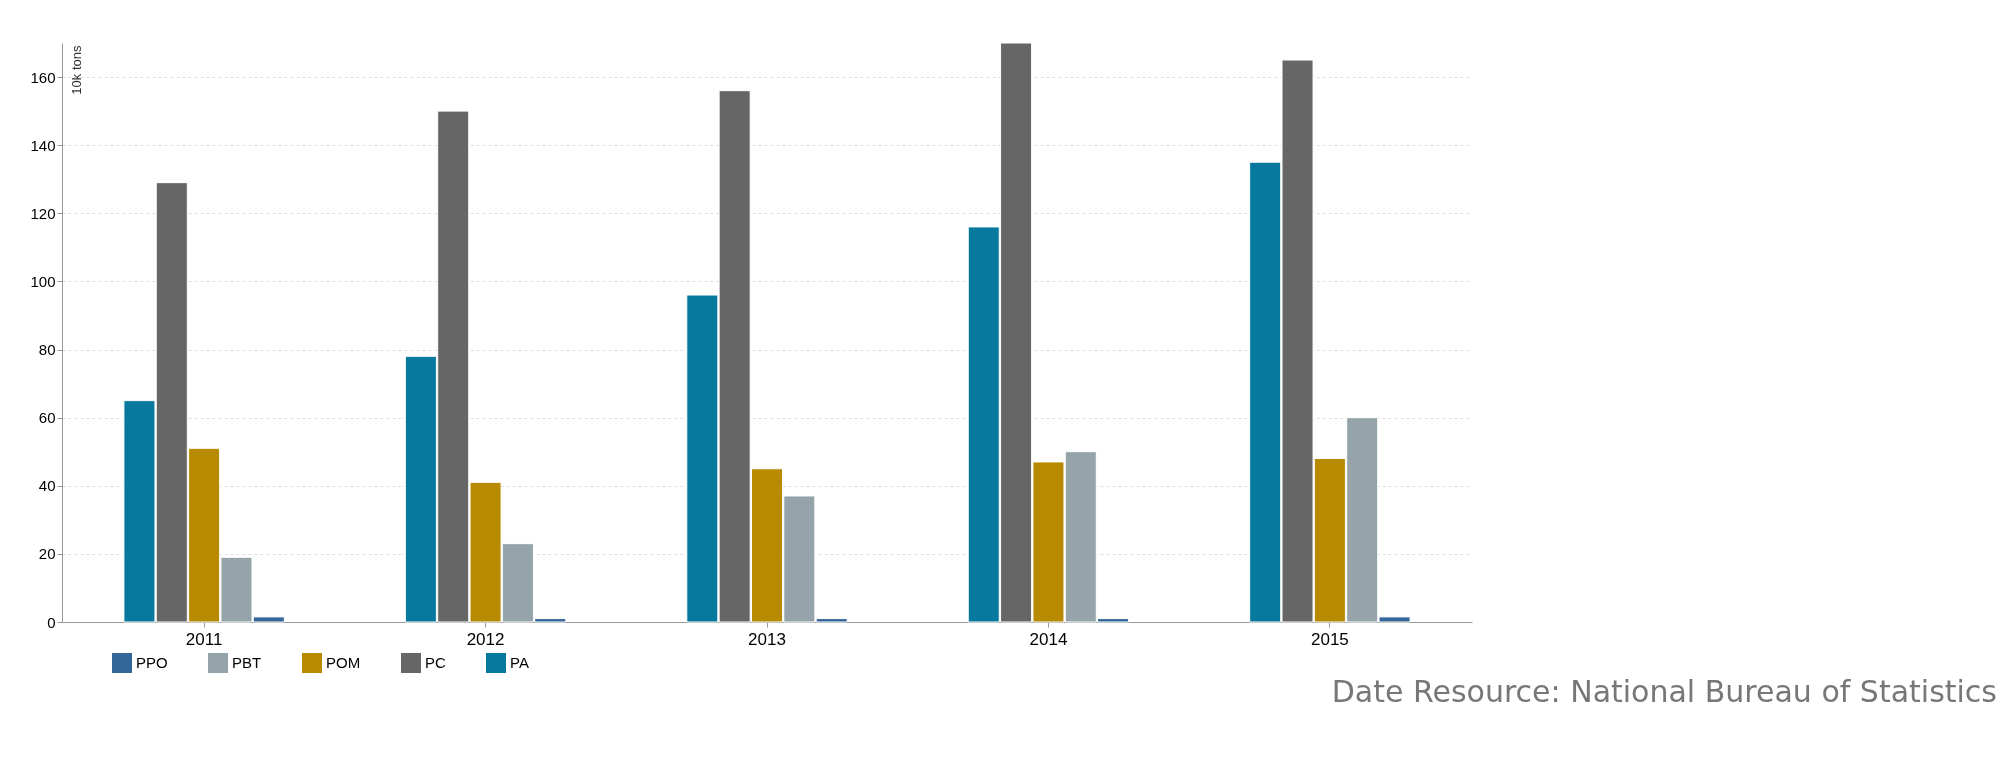  I want to click on y-tick-label: 100, so click(43, 281).